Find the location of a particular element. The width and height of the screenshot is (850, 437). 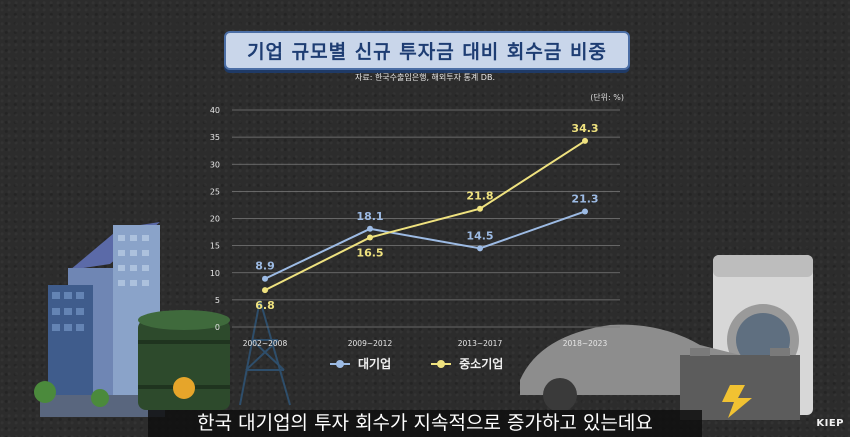

y-tick-label: 15 is located at coordinates (215, 246).